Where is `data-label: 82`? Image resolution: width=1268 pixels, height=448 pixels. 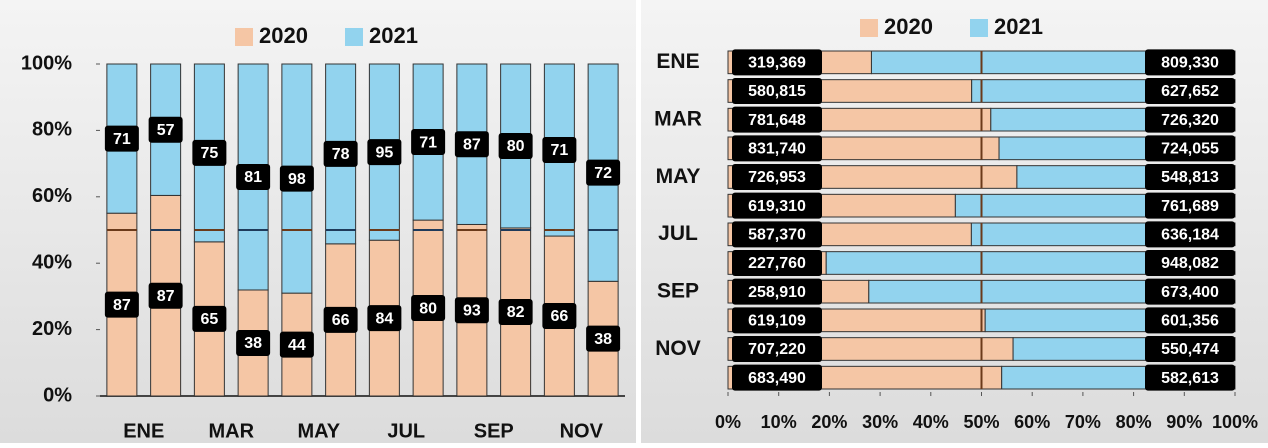 data-label: 82 is located at coordinates (516, 312).